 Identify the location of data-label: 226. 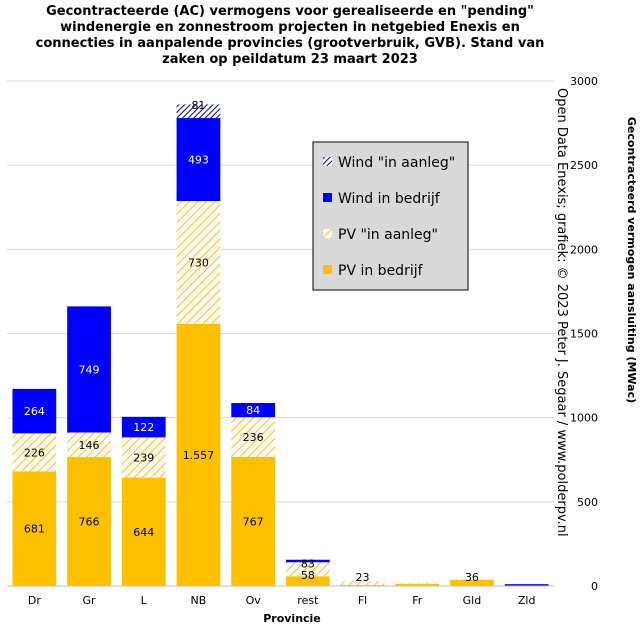
(34, 452).